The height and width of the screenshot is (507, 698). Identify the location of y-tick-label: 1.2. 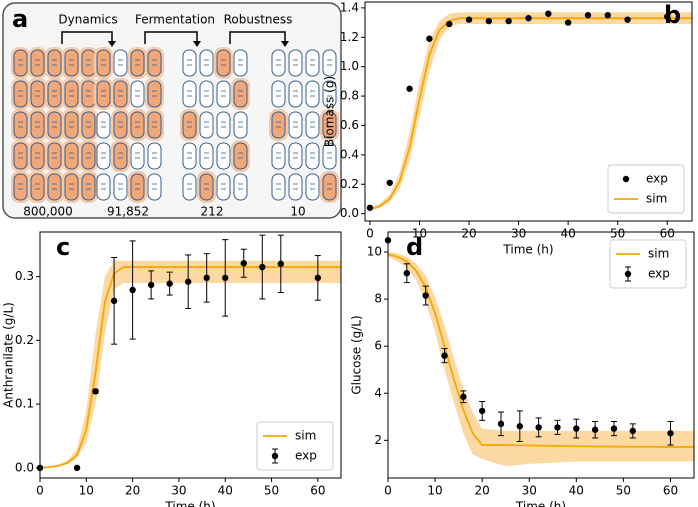
(349, 37).